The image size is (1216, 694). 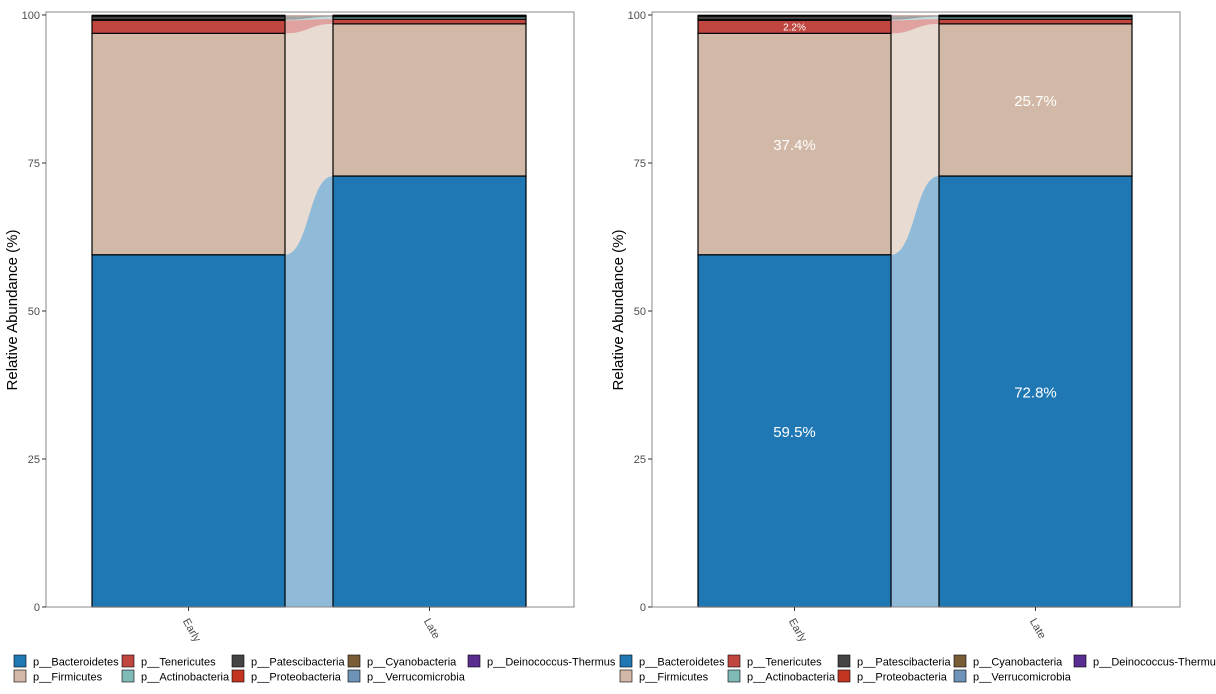 I want to click on data-label: 59.5%, so click(x=794, y=432).